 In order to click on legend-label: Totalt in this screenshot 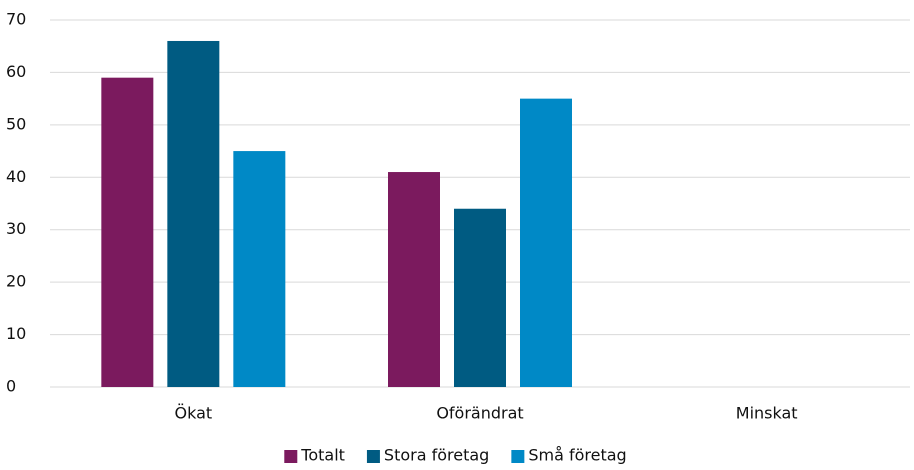, I will do `click(322, 455)`.